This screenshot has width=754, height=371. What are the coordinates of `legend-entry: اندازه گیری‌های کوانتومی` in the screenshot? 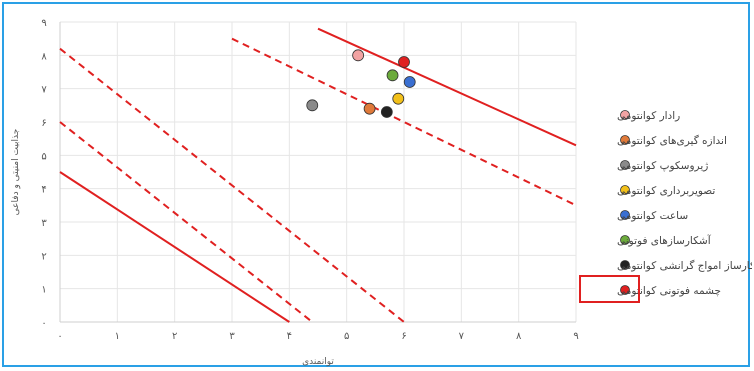 It's located at (672, 140).